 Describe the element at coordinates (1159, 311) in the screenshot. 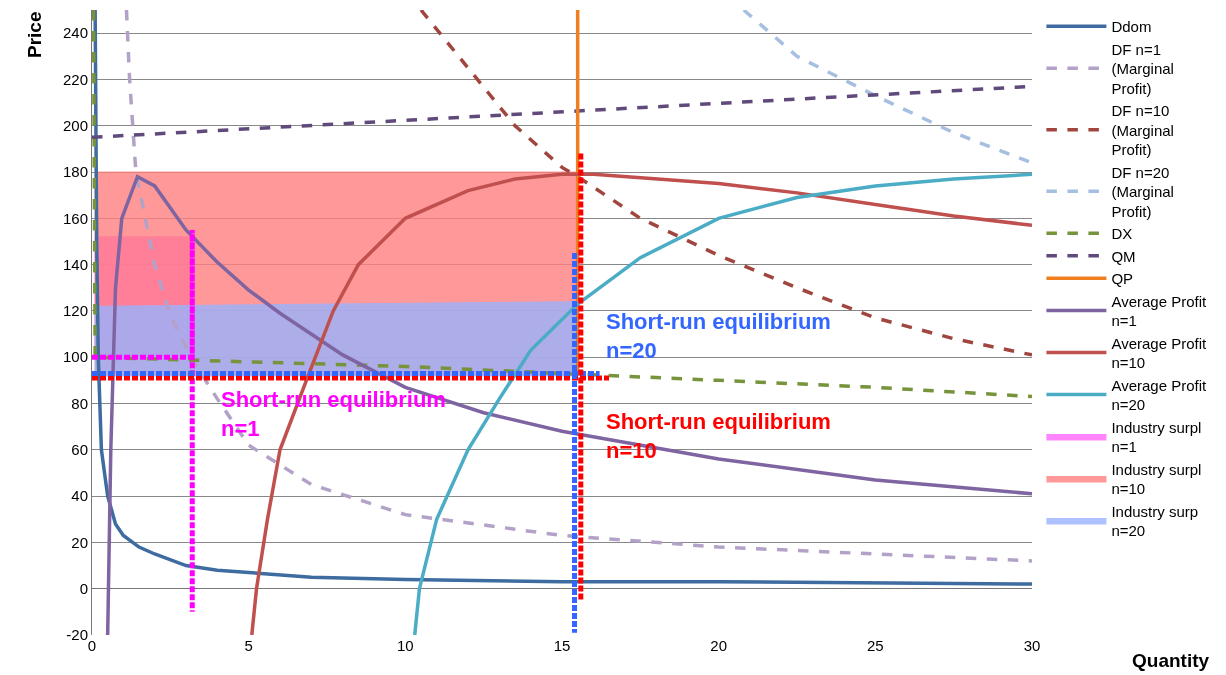

I see `legend-label: Average Profit n=1` at that location.